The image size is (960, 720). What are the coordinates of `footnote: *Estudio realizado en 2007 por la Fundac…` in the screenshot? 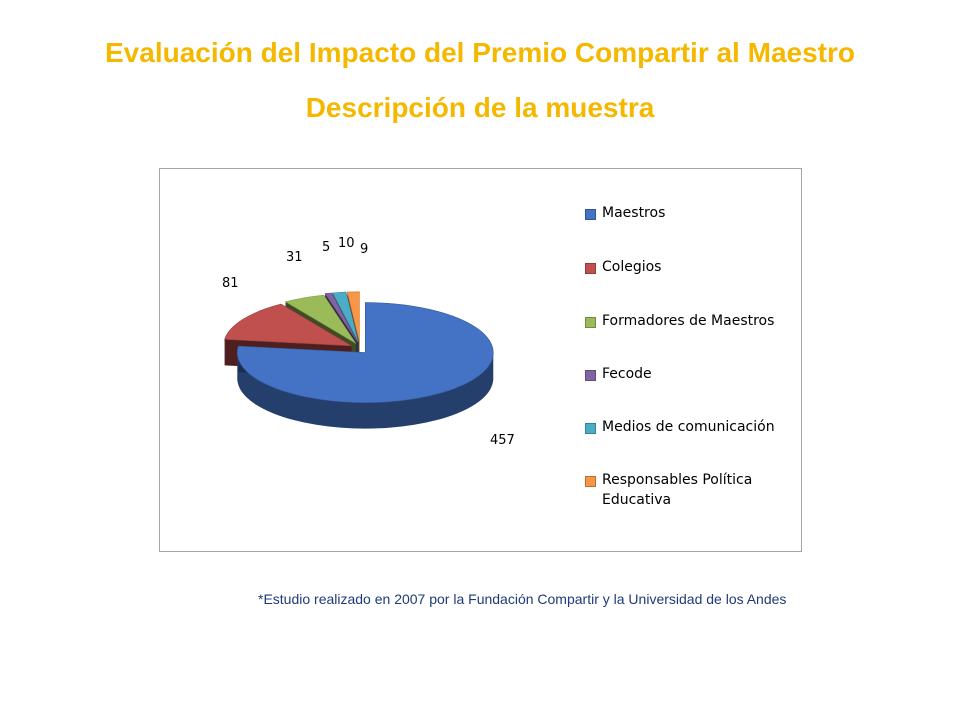 It's located at (522, 599).